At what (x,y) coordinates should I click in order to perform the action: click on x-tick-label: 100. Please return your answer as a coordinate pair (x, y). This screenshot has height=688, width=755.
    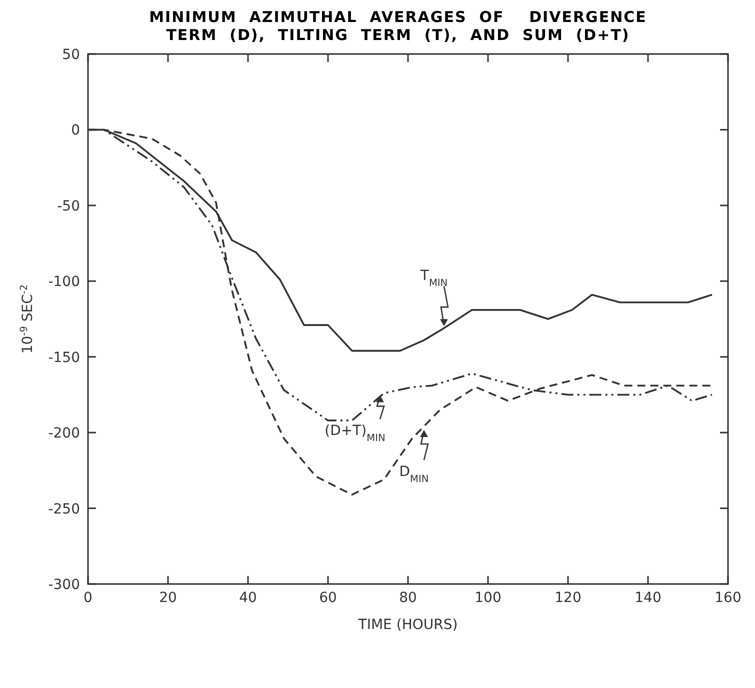
    Looking at the image, I should click on (488, 598).